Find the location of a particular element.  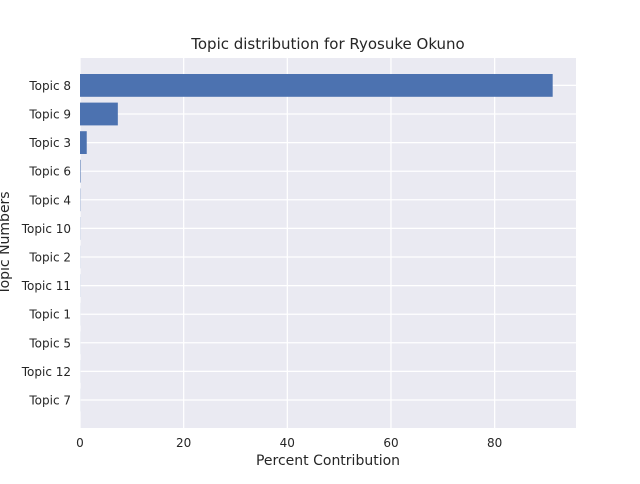

x-tick-labels: 0 20 40 60 80 is located at coordinates (289, 443).